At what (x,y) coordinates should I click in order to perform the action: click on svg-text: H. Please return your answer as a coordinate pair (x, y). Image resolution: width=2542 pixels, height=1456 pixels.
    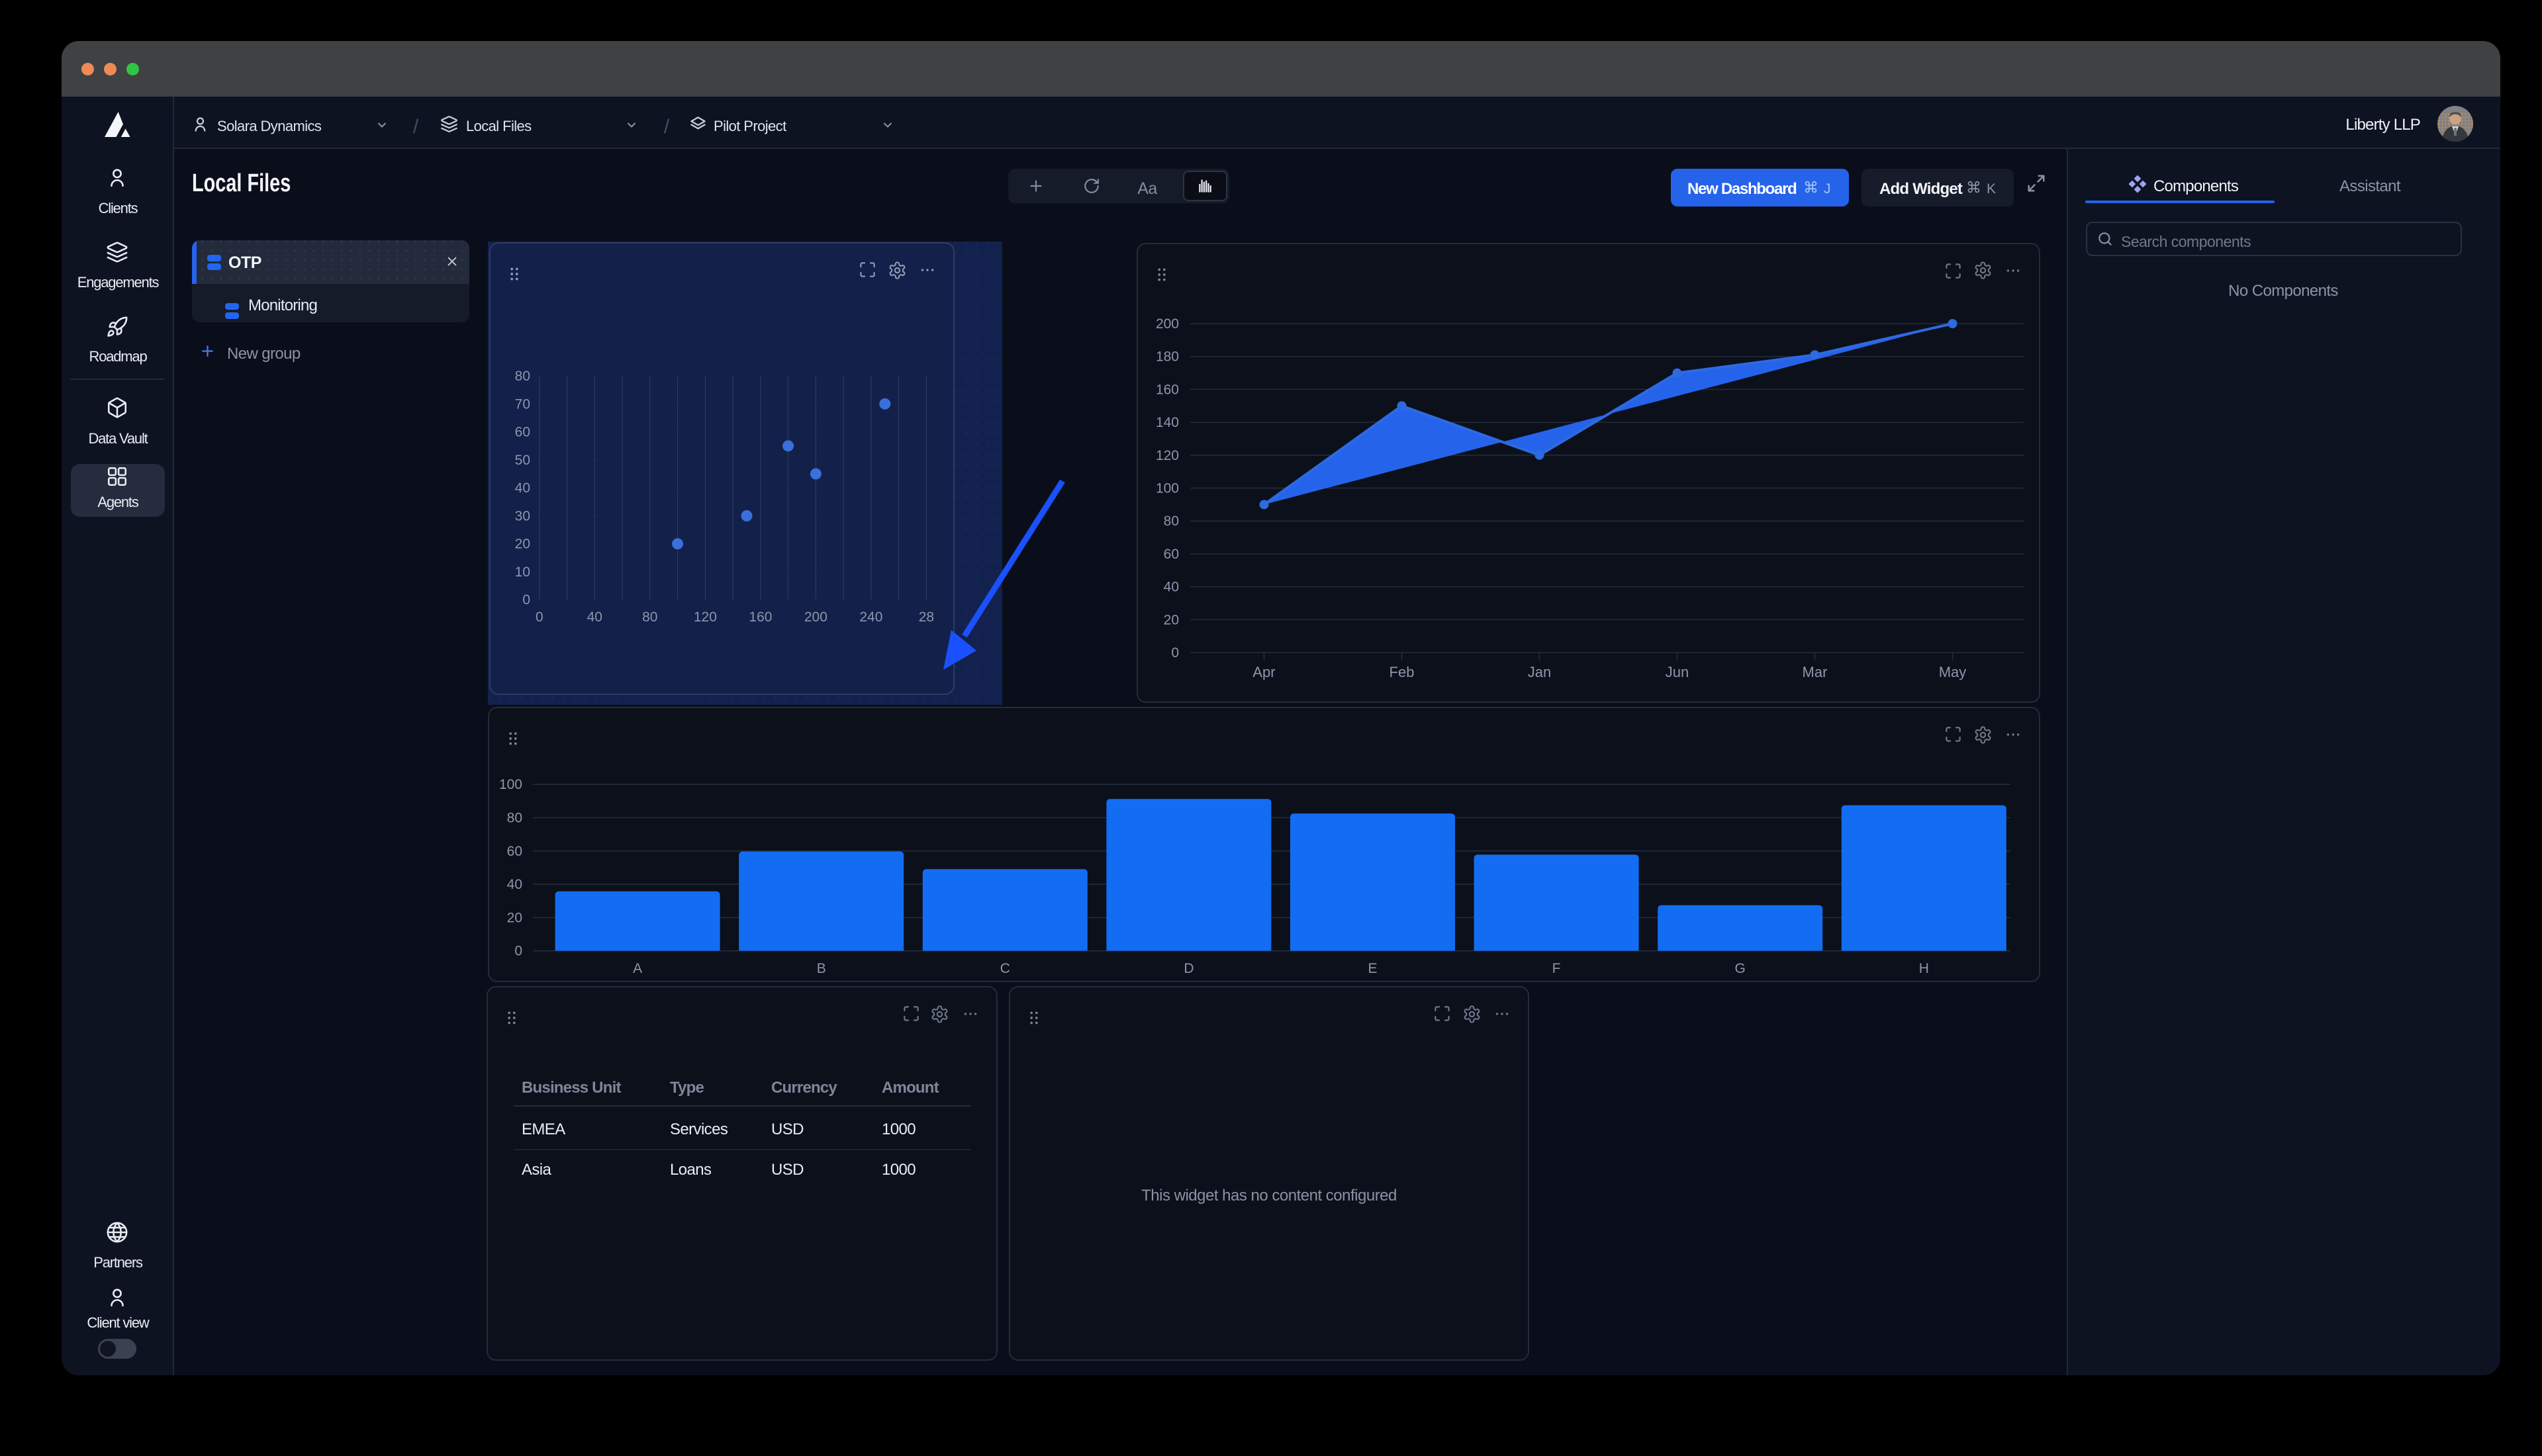
    Looking at the image, I should click on (1924, 968).